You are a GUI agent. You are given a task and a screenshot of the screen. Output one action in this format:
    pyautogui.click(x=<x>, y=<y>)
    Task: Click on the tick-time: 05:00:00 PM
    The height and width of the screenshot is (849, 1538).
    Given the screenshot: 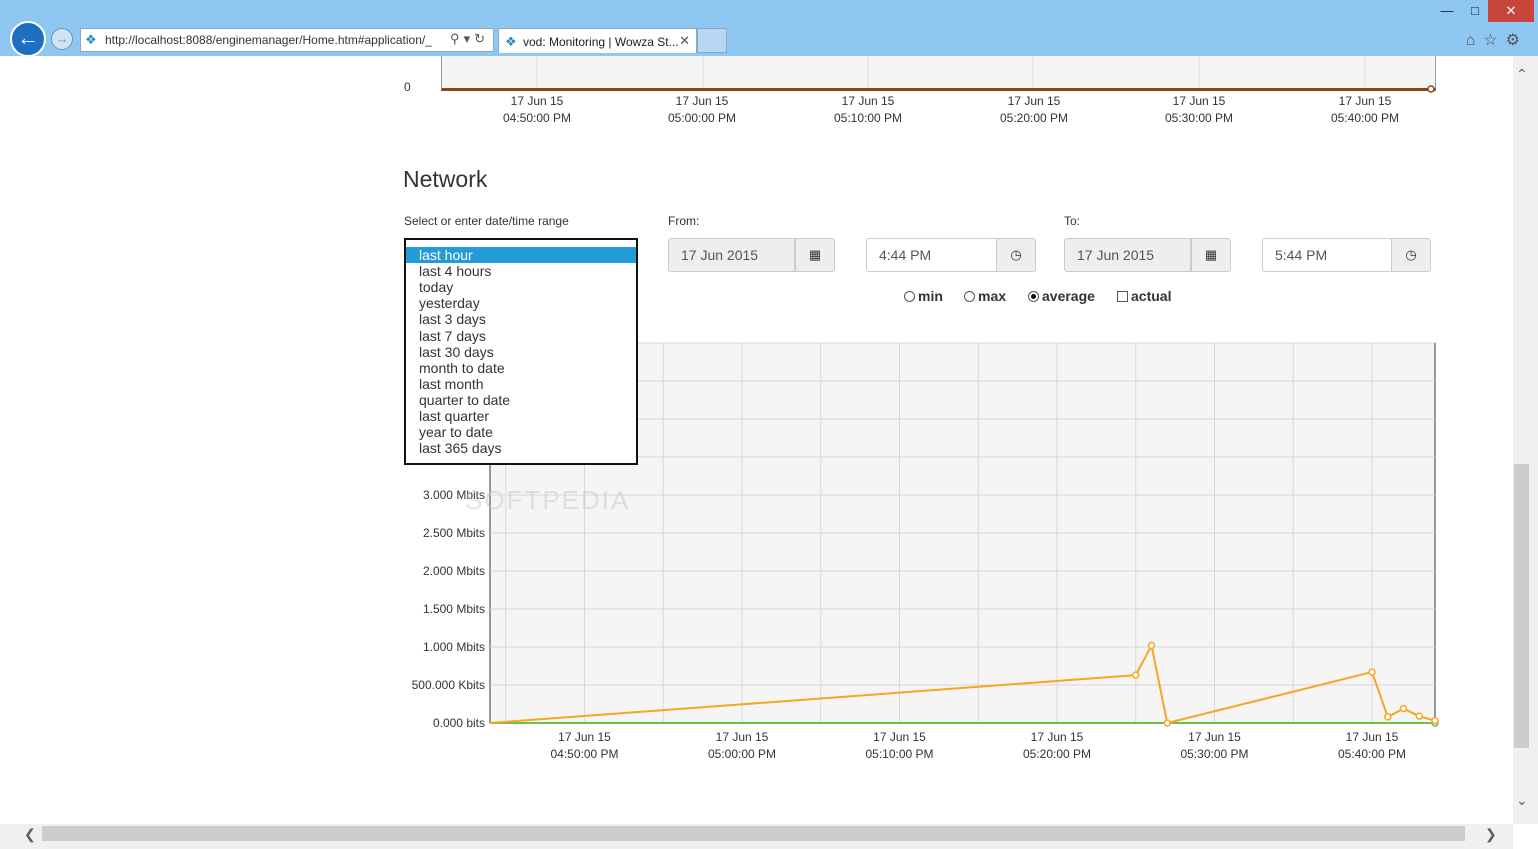 What is the action you would take?
    pyautogui.click(x=702, y=118)
    